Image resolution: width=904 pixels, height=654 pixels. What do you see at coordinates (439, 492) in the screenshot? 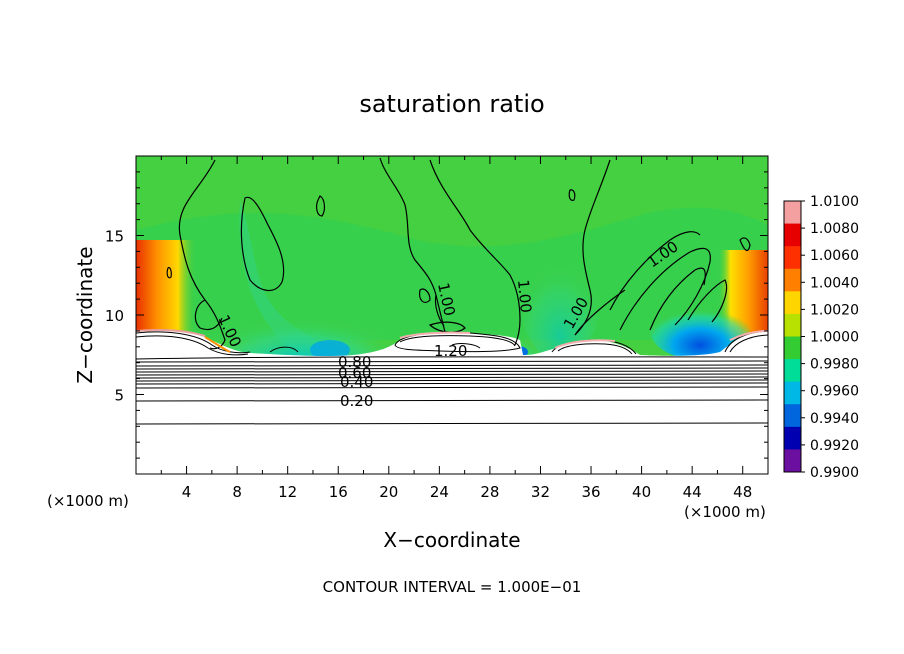
I see `x-tick-label: 24` at bounding box center [439, 492].